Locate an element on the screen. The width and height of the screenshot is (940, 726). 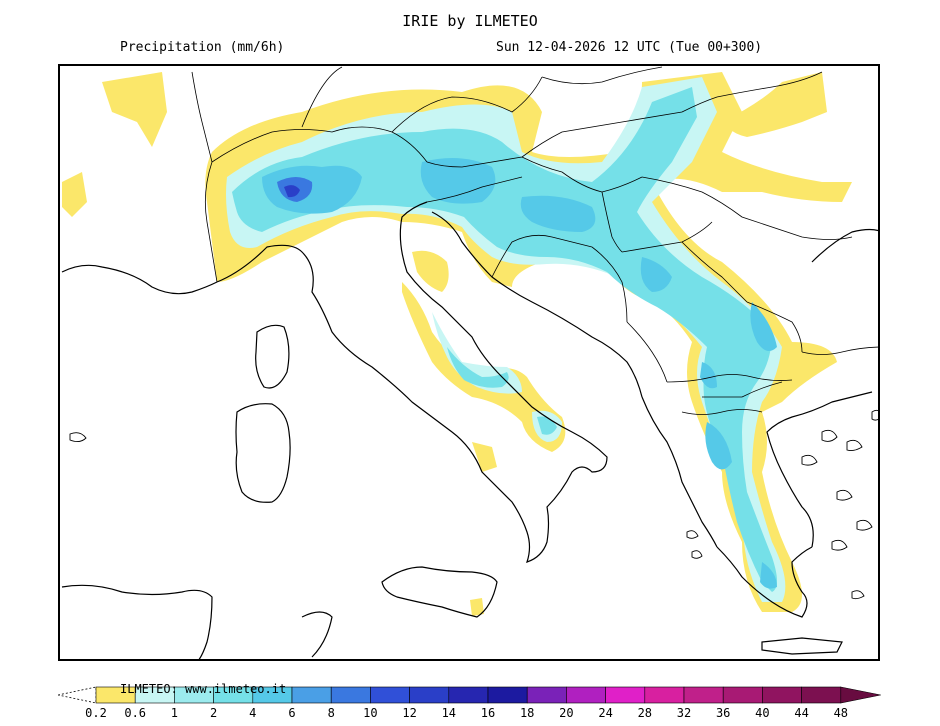
legend-tick-label: 0.6 is located at coordinates (135, 713).